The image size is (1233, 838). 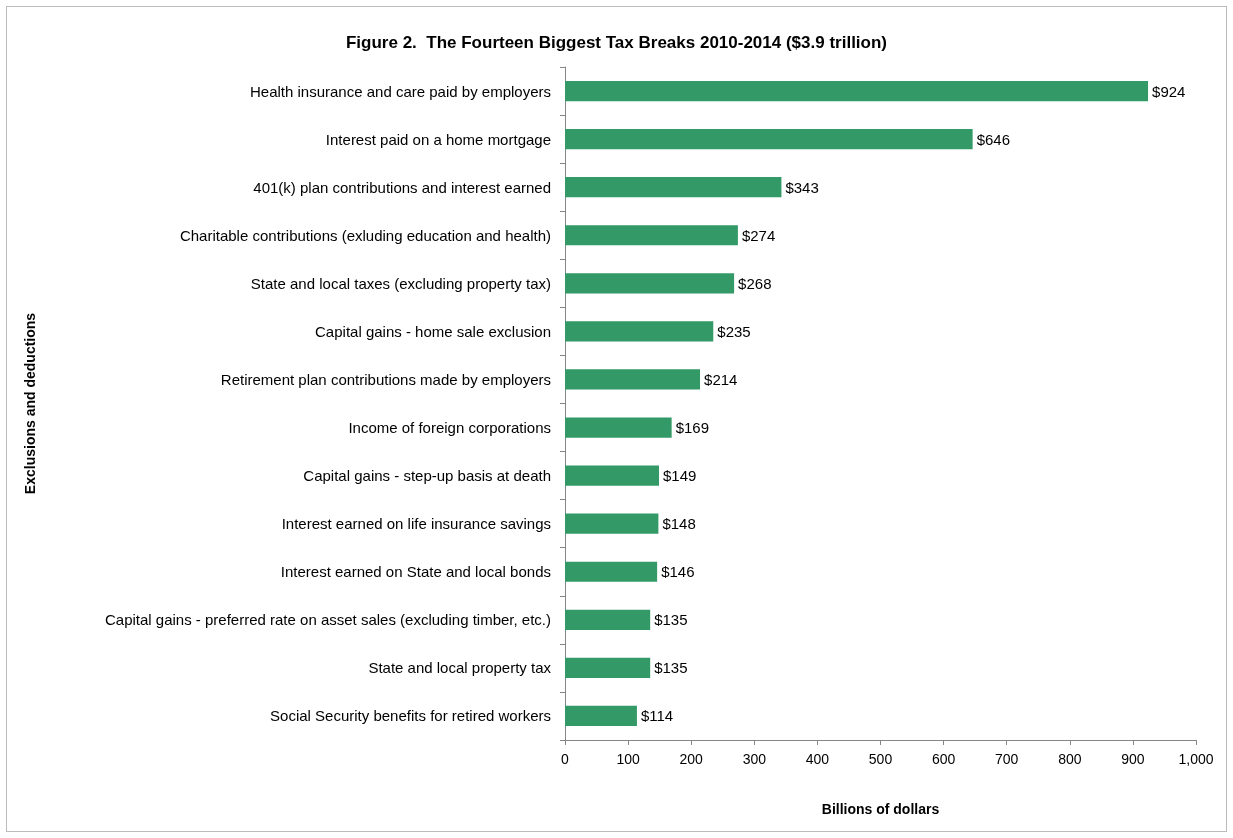 I want to click on y-tick-label: Capital gains - preferred rate on asset sales (excluding timber, etc.), so click(x=327, y=620).